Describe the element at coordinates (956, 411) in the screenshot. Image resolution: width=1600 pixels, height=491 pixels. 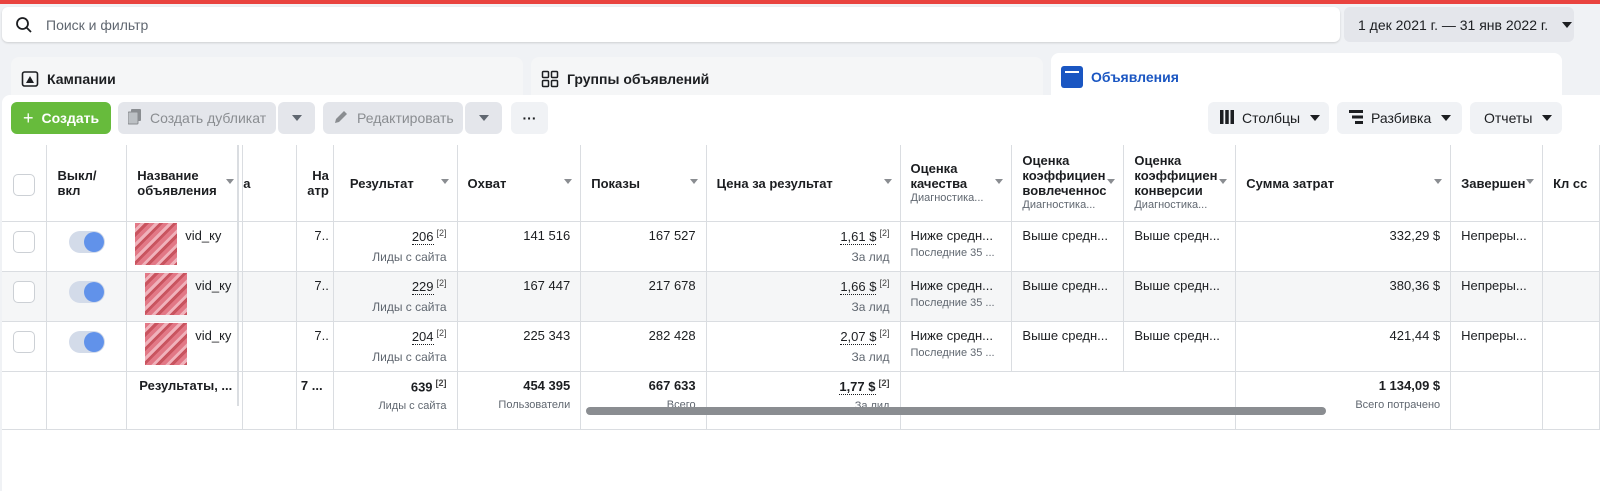
I see `horizontal-scrollbar` at that location.